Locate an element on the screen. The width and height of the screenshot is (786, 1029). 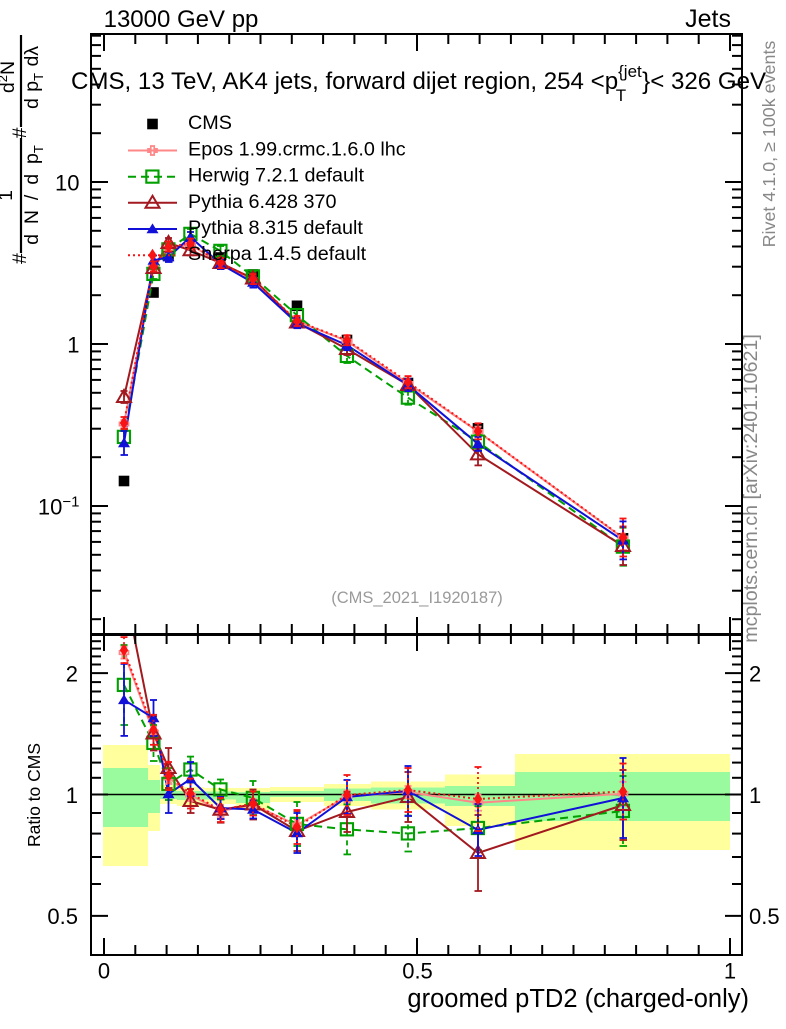
svg-text: 10−1 is located at coordinates (59, 507).